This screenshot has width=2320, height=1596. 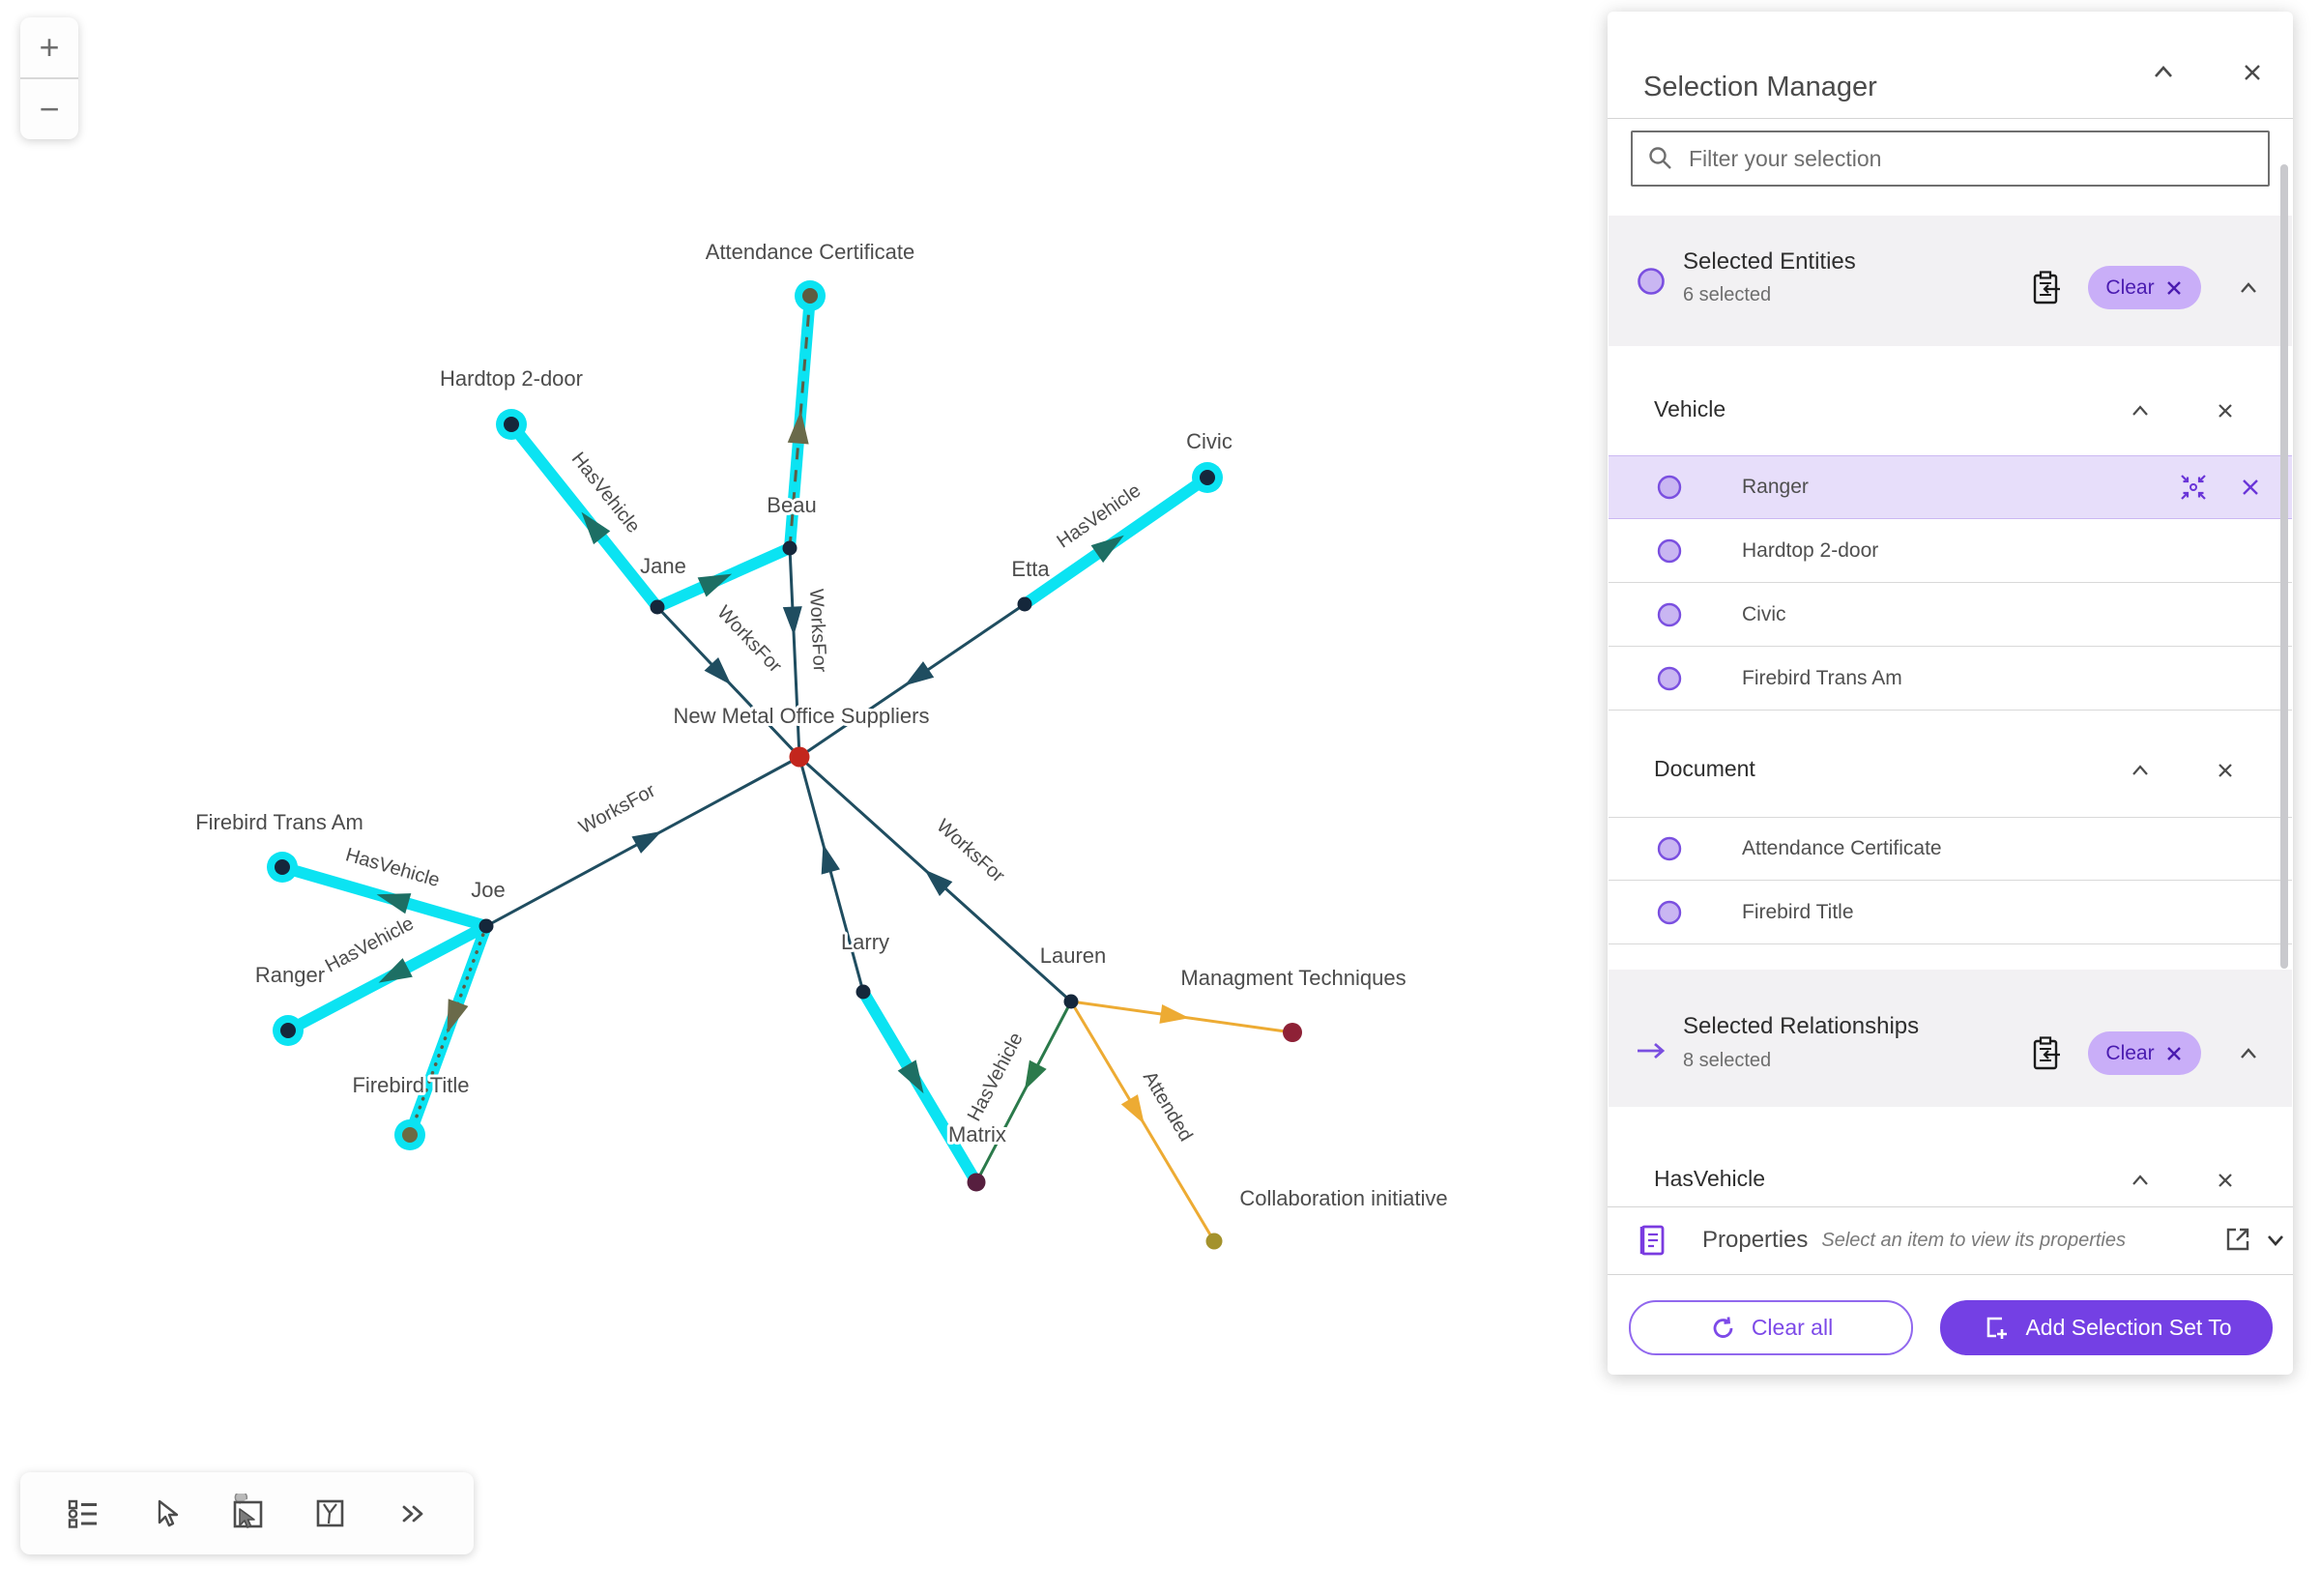 What do you see at coordinates (166, 1514) in the screenshot?
I see `pointer-tool-button` at bounding box center [166, 1514].